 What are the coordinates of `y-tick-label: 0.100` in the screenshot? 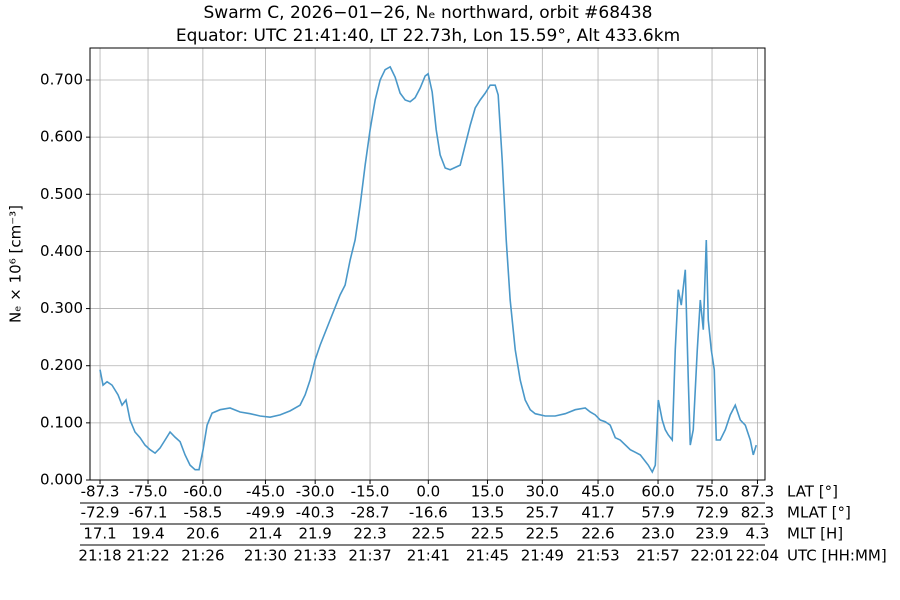 It's located at (61, 422).